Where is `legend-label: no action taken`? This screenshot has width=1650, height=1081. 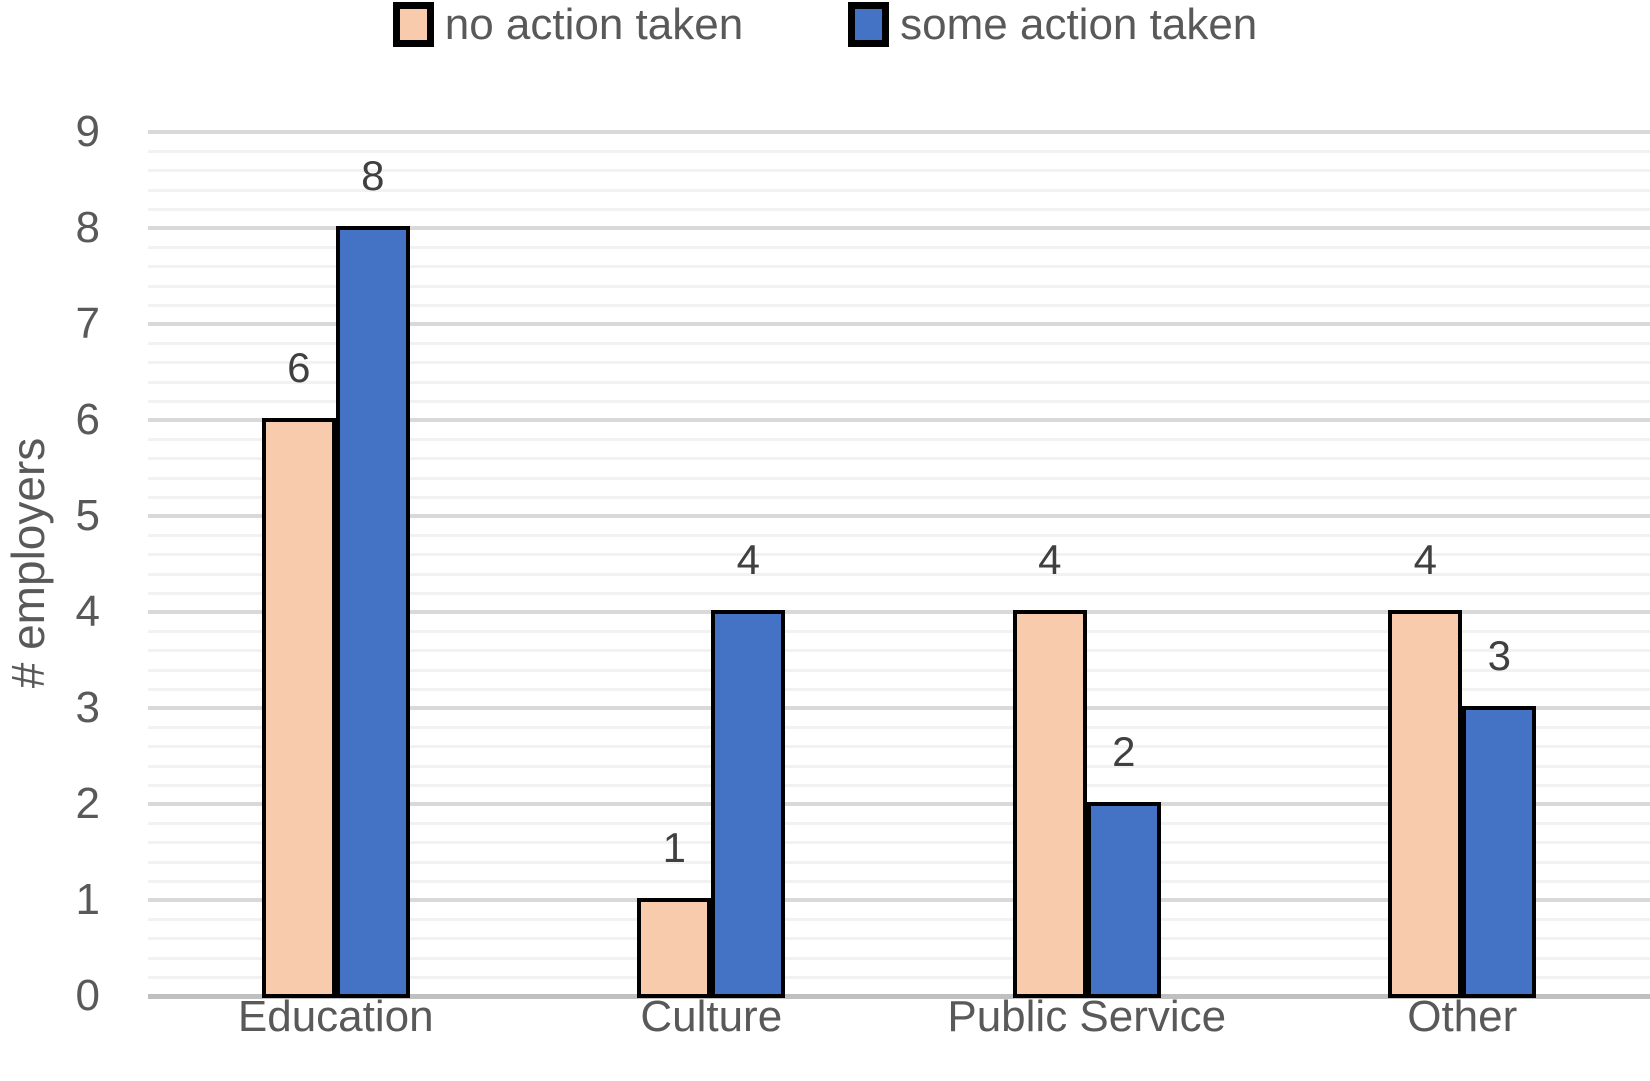 legend-label: no action taken is located at coordinates (594, 24).